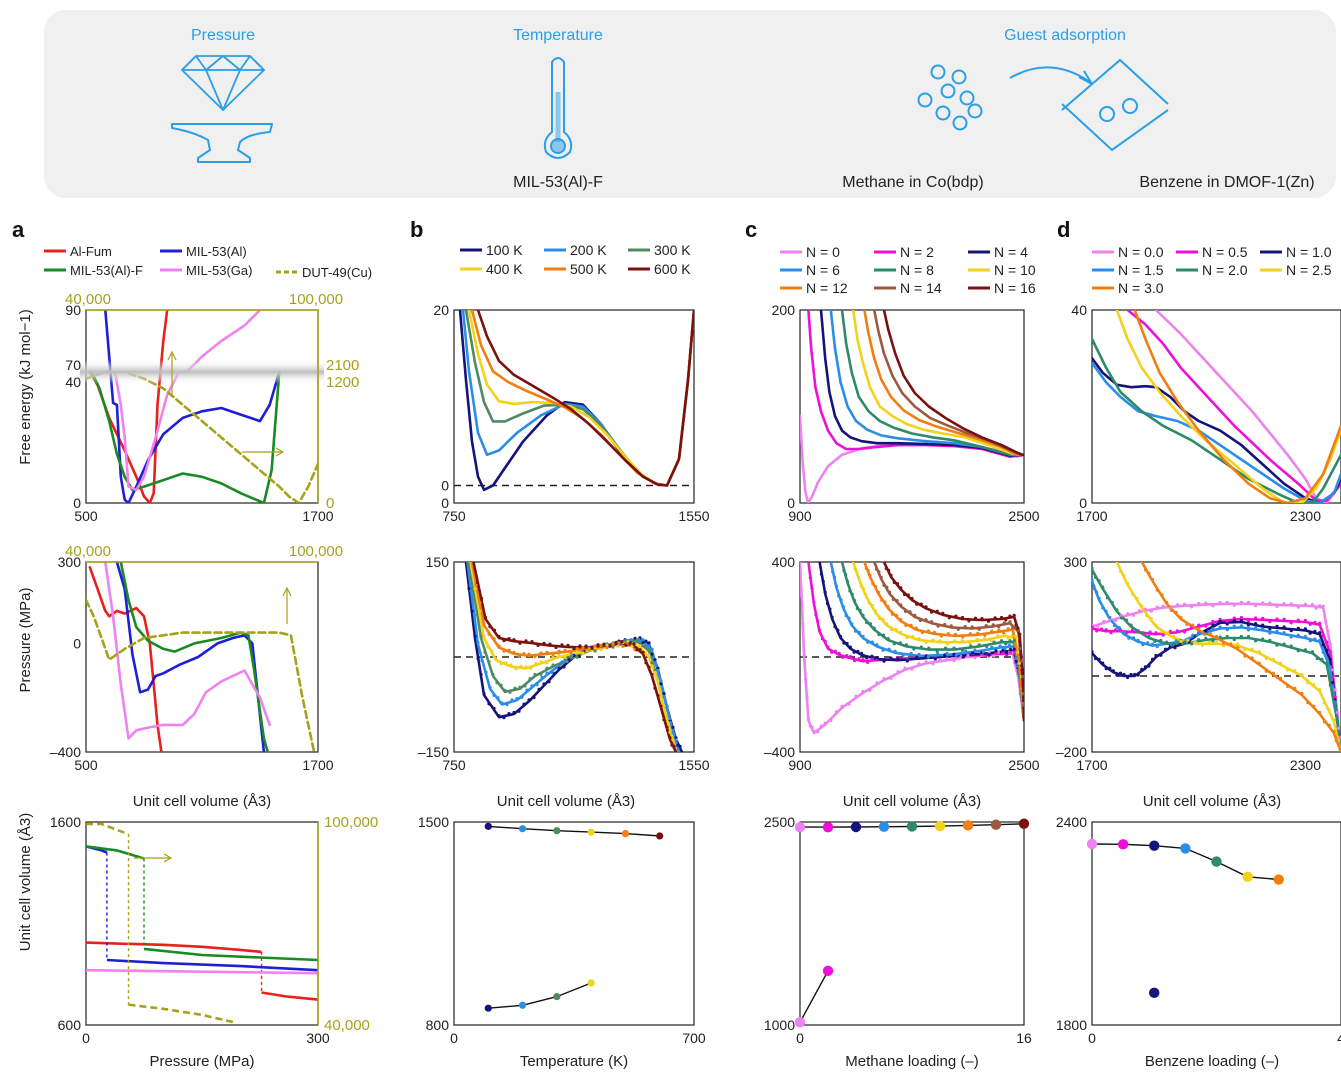 This screenshot has height=1073, width=1341. Describe the element at coordinates (445, 503) in the screenshot. I see `y-tick-label-b_free_energy-1: 0` at that location.